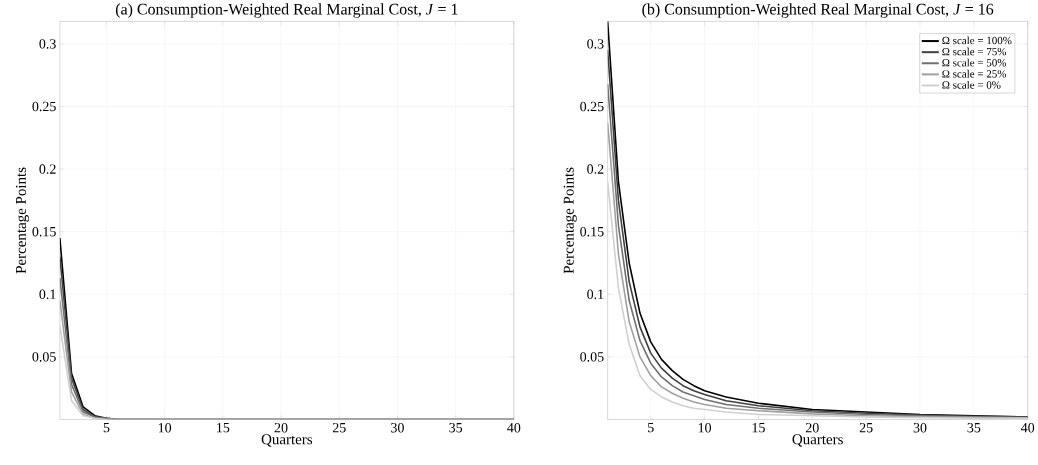 The image size is (1038, 465). Describe the element at coordinates (818, 10) in the screenshot. I see `chart-title: (b) Consumption-Weighted Real Marginal Cost, J = 16` at that location.